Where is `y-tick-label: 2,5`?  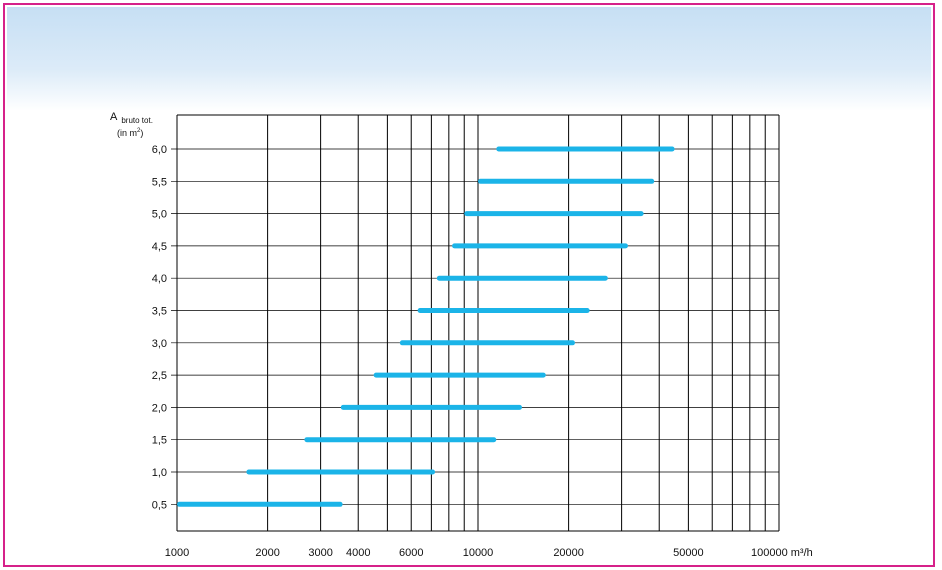
y-tick-label: 2,5 is located at coordinates (159, 376).